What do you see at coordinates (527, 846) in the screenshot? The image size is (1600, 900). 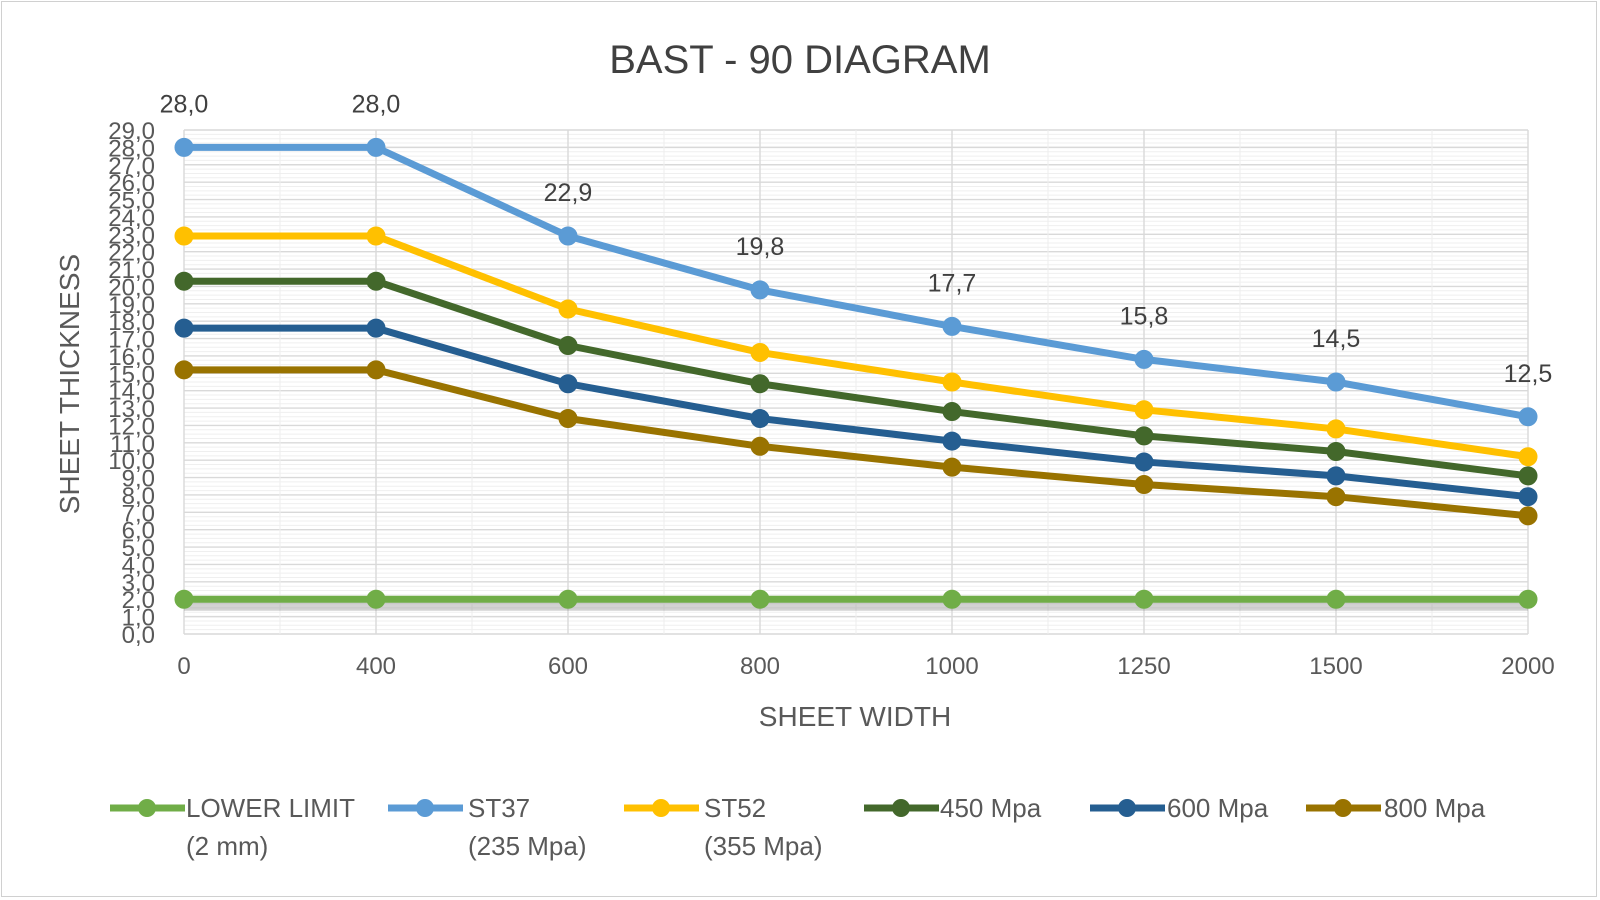 I see `legend-label-sub: (235 Mpa)` at bounding box center [527, 846].